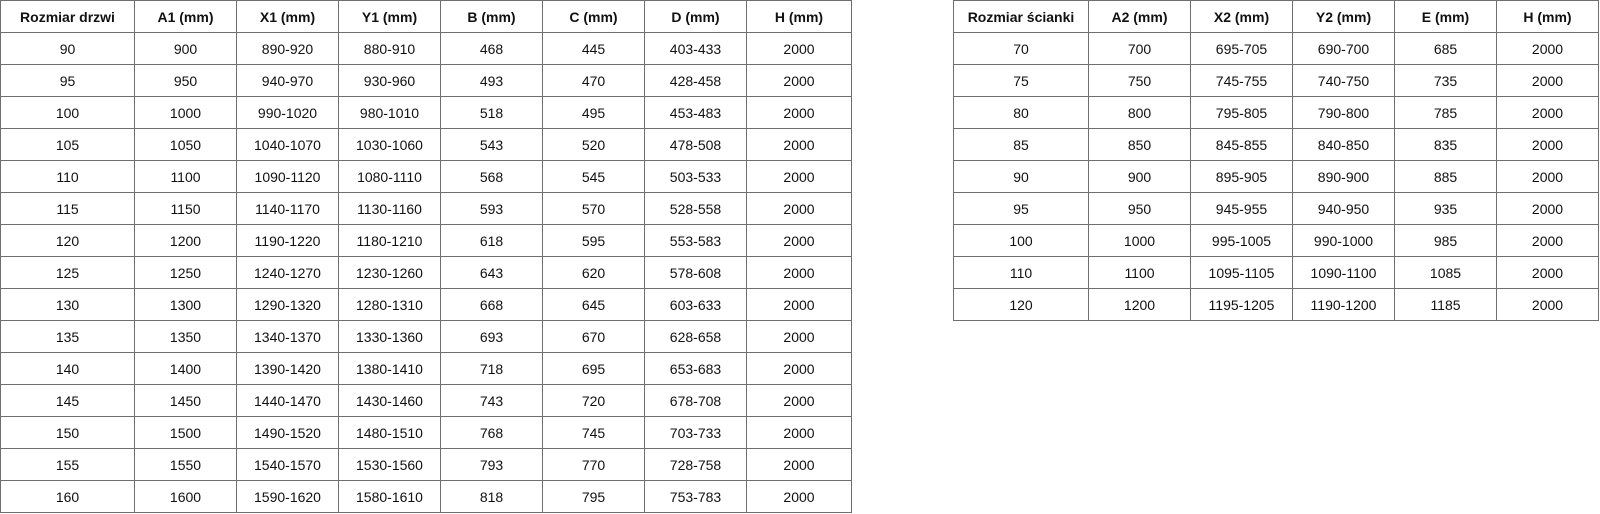 The height and width of the screenshot is (514, 1600). Describe the element at coordinates (389, 496) in the screenshot. I see `table-cell: 1580-1610` at that location.